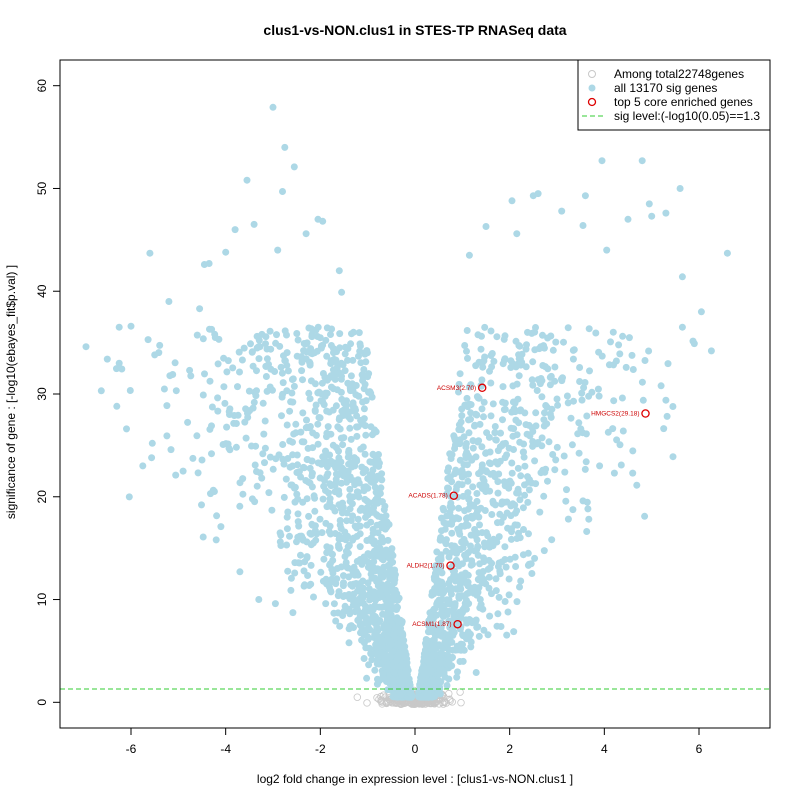  What do you see at coordinates (414, 741) in the screenshot?
I see `x-axis: -6 -4 -2 0 2 4 6` at bounding box center [414, 741].